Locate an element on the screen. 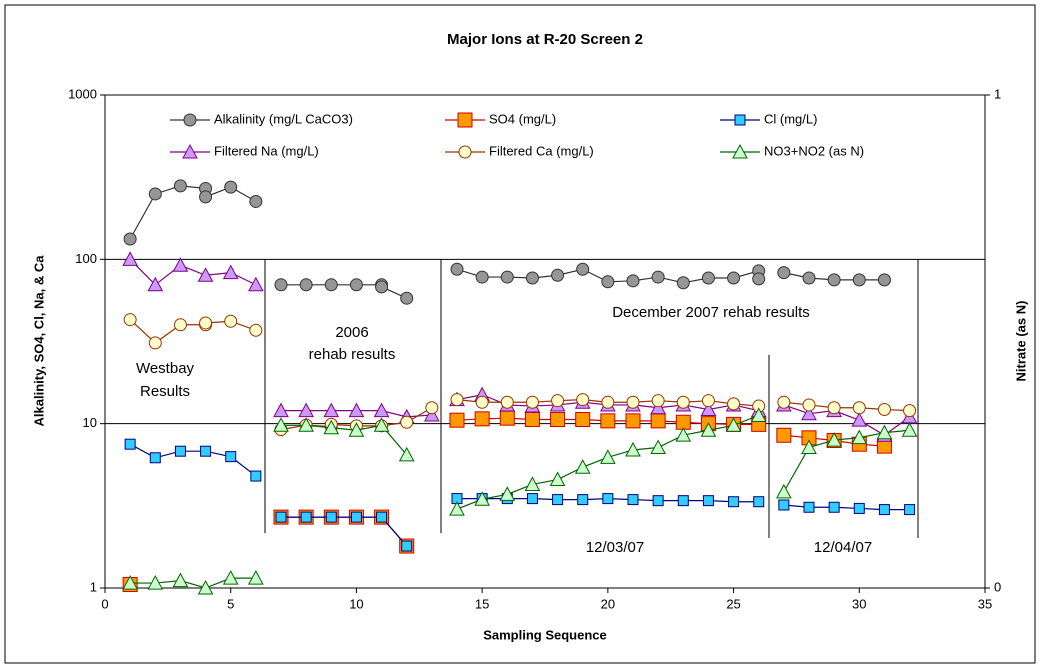  x-axis-label: Sampling Sequence is located at coordinates (545, 634).